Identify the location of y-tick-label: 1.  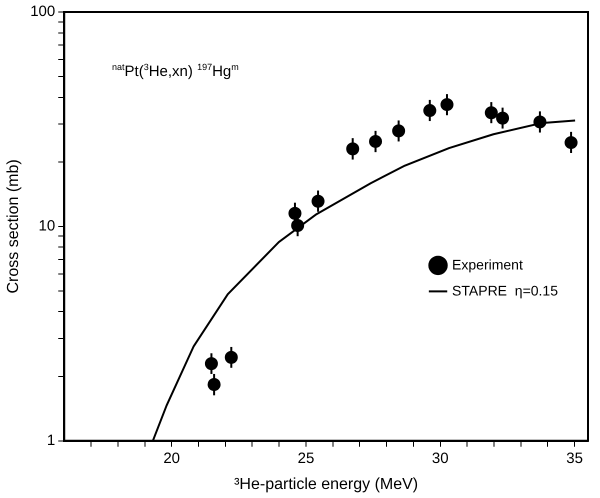
(51, 440).